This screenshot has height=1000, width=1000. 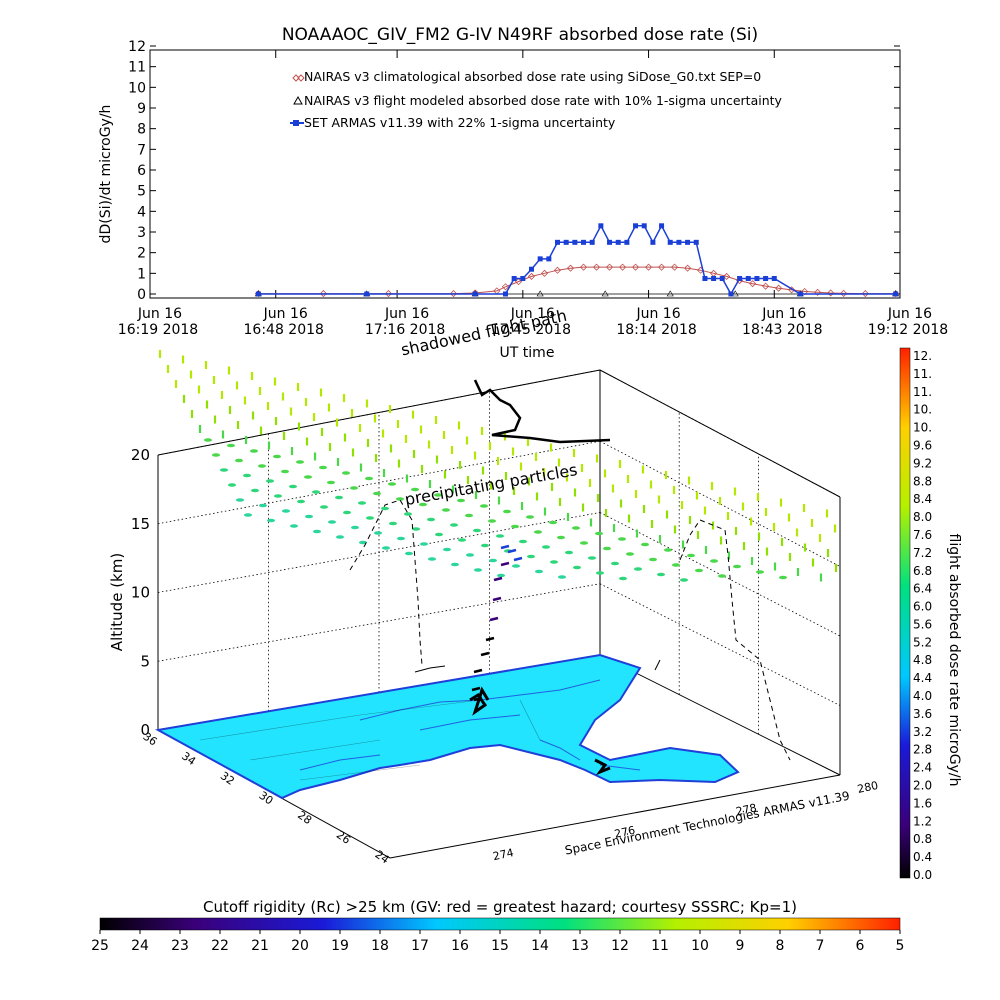 What do you see at coordinates (922, 678) in the screenshot?
I see `dose-colorbar-tick-label: 4.4` at bounding box center [922, 678].